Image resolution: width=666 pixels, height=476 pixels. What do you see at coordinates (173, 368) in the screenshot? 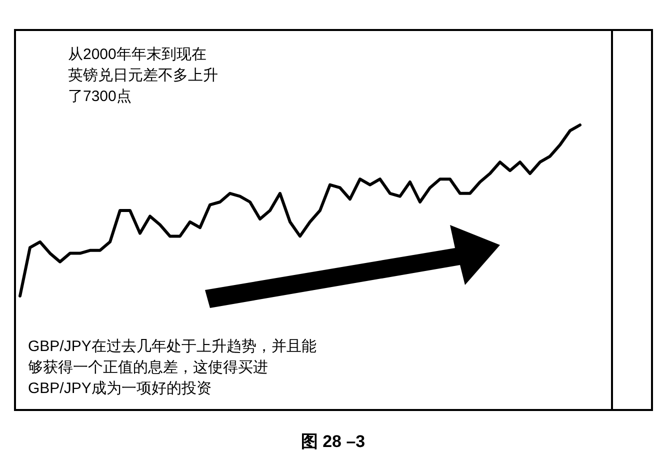
I see `annotation: GBP/JPY在过去几年处于上升趋势，并且能够获得一个正值的息差，这使得买进GBP/JPY成为一项好的投资` at bounding box center [173, 368].